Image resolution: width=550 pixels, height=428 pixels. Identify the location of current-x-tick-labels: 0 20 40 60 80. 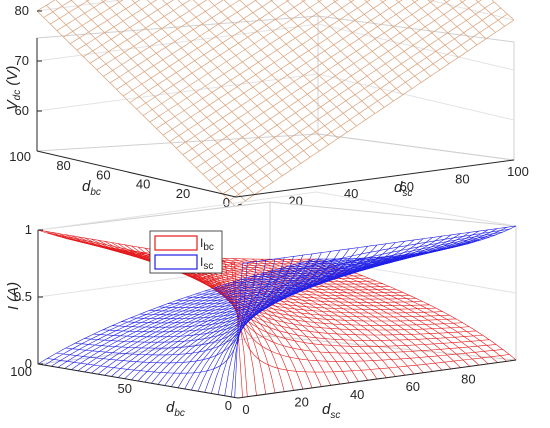
(358, 394).